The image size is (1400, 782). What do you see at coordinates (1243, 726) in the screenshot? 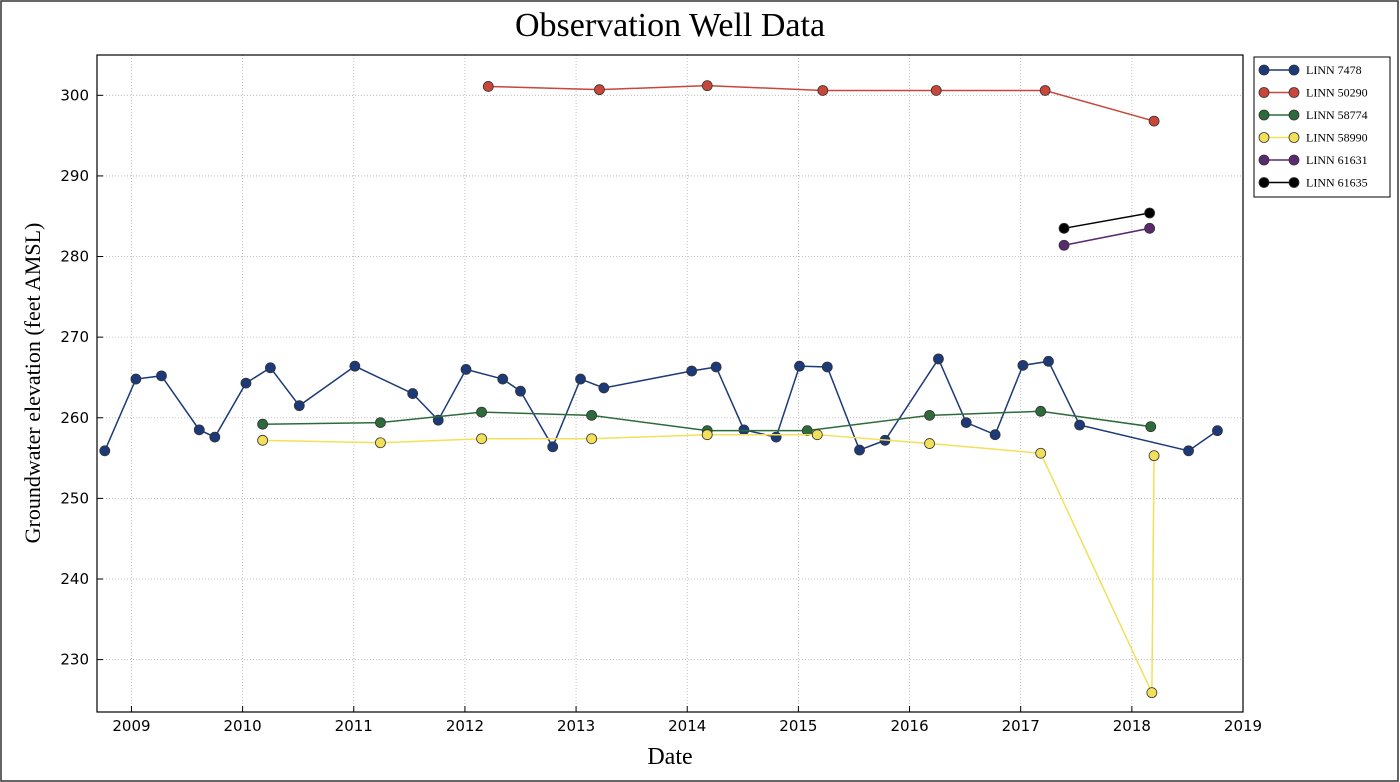
I see `x-tick-label: 2019` at bounding box center [1243, 726].